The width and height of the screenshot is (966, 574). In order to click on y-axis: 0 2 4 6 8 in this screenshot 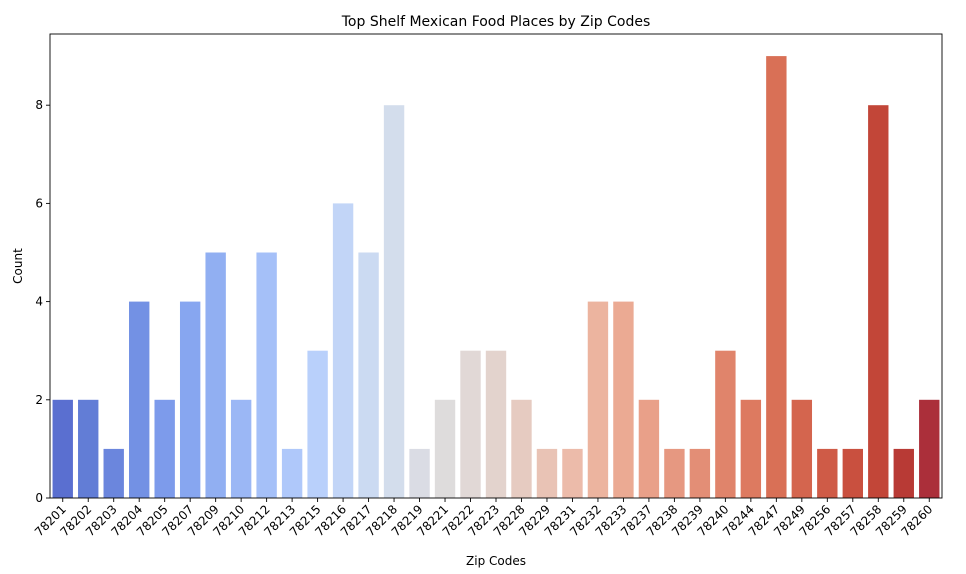, I will do `click(42, 301)`.